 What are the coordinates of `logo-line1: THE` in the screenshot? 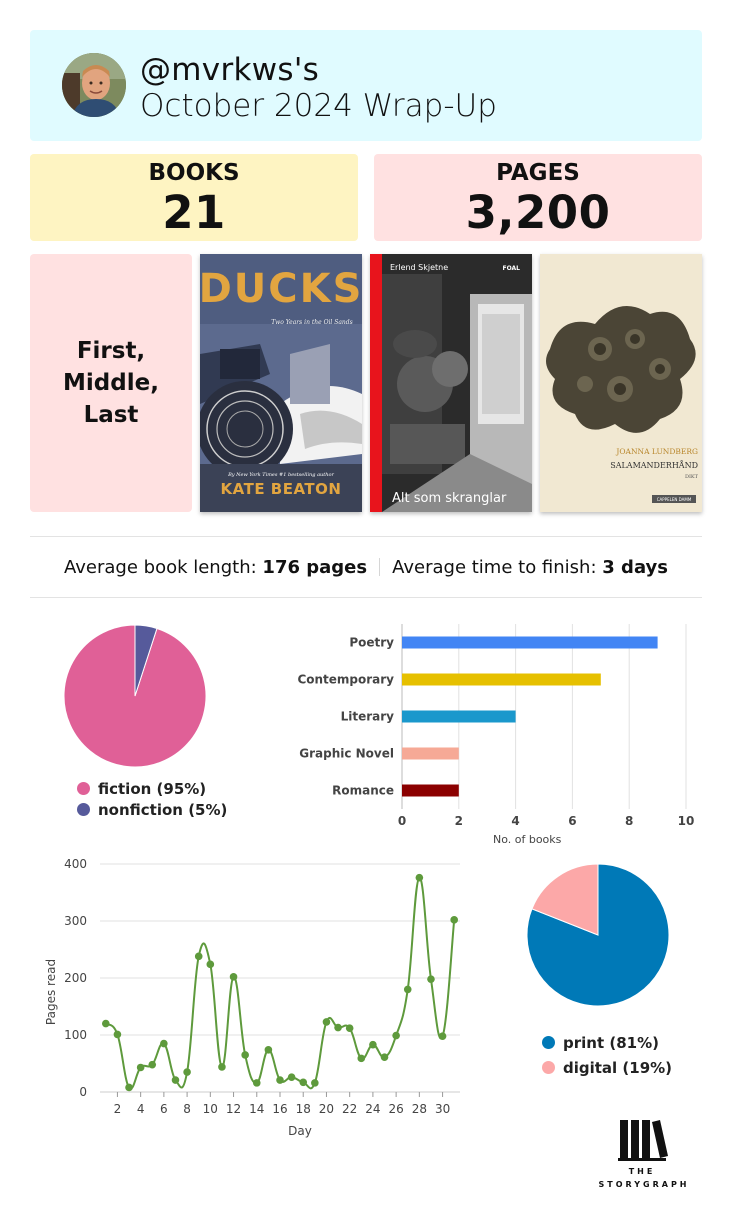 It's located at (642, 1171).